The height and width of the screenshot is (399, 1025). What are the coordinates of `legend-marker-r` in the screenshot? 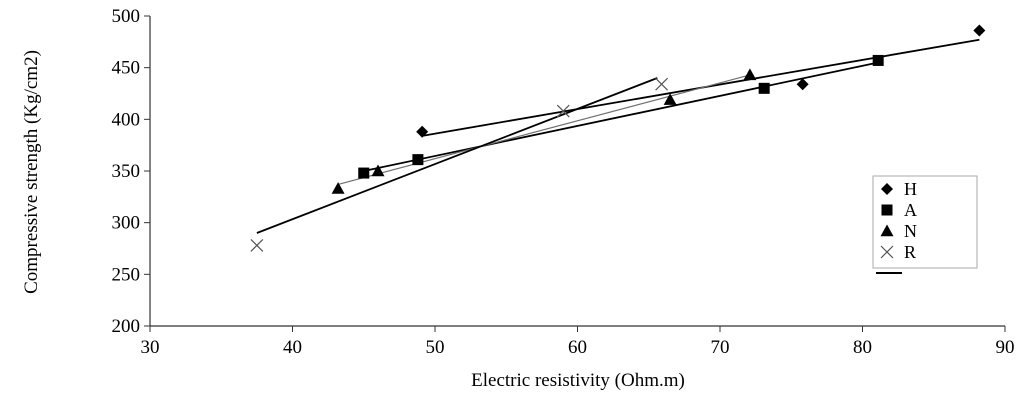 It's located at (887, 252).